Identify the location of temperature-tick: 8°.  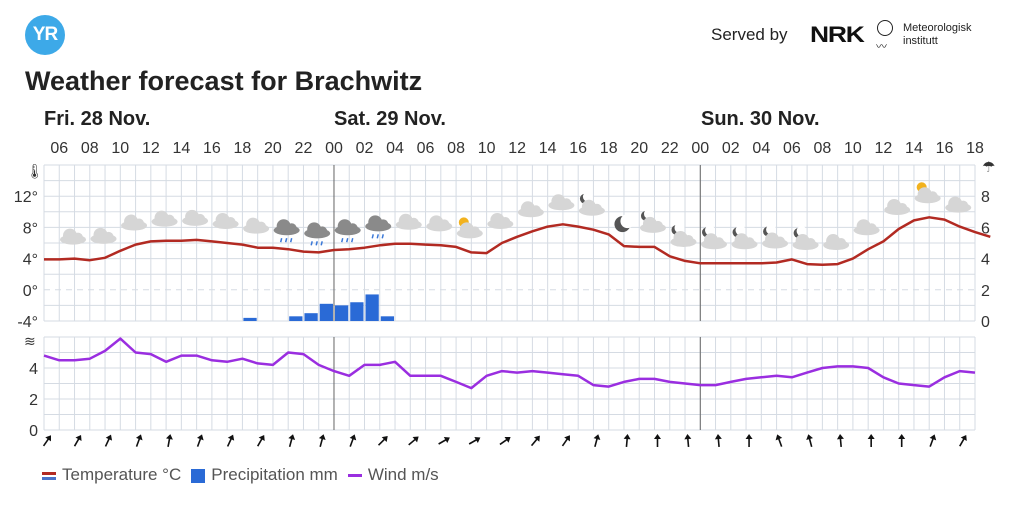
(30, 228).